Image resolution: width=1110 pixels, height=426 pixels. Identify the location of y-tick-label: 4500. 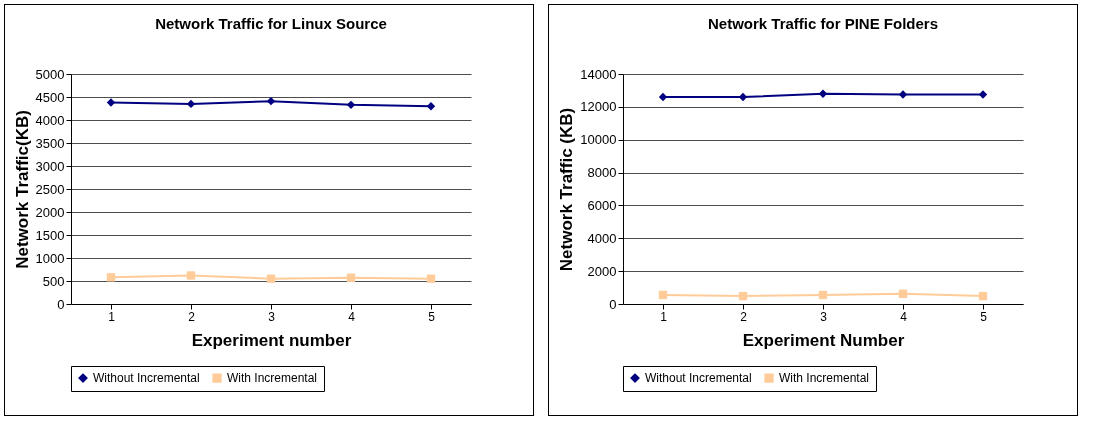
(50, 97).